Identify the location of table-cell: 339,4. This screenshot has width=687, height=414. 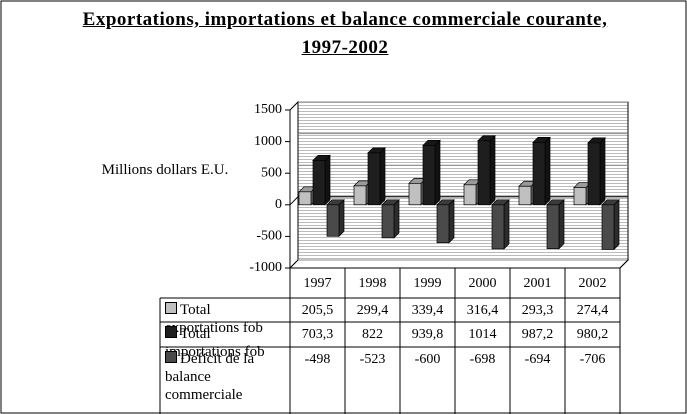
(428, 310).